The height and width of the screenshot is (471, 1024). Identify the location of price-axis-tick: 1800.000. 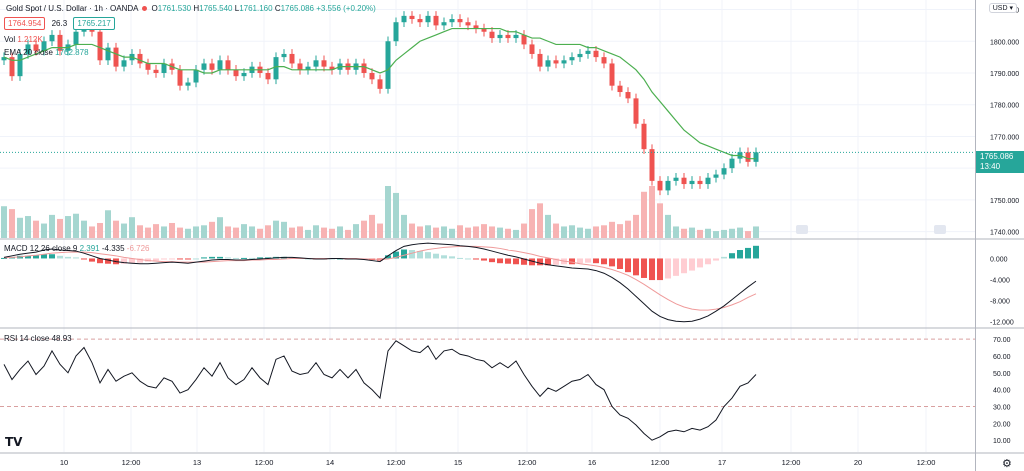
(1004, 42).